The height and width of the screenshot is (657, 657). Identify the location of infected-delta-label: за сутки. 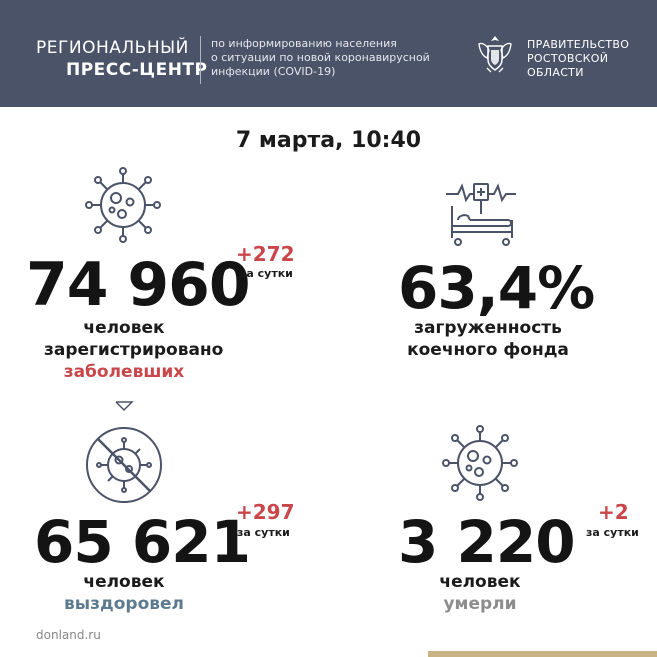
(266, 273).